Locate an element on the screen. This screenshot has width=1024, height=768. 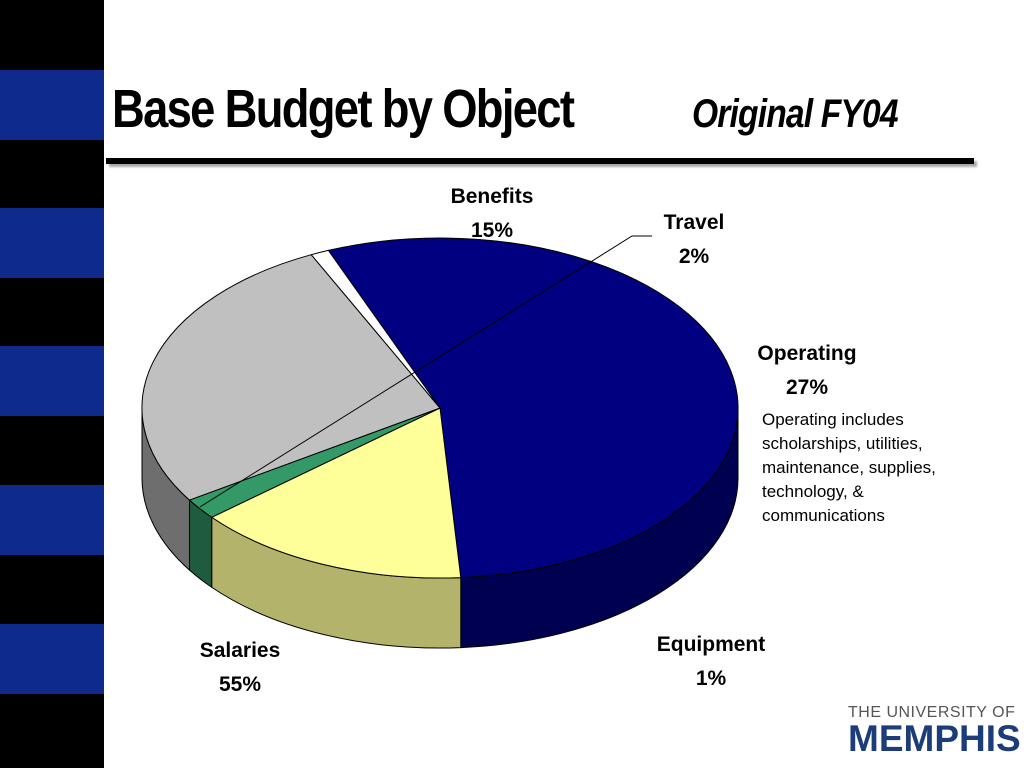
logo-wordmark: MEMPHIS is located at coordinates (934, 738).